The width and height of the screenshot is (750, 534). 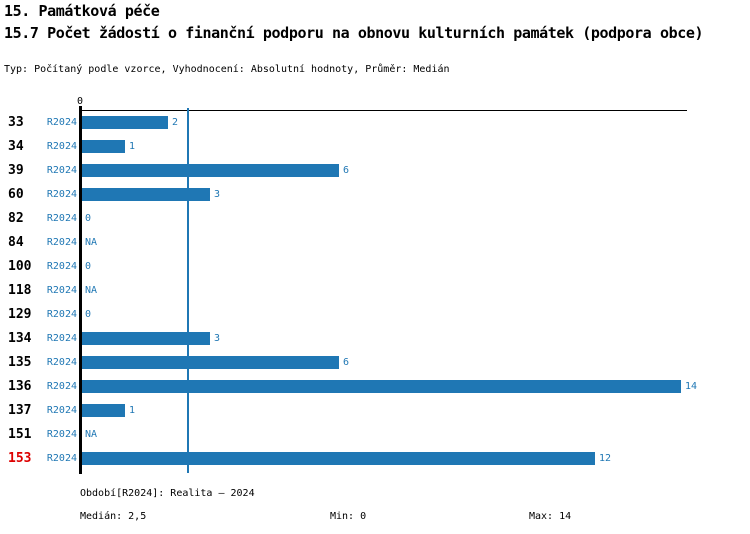 I want to click on x-axis-tick-zero-label: 0, so click(x=80, y=101).